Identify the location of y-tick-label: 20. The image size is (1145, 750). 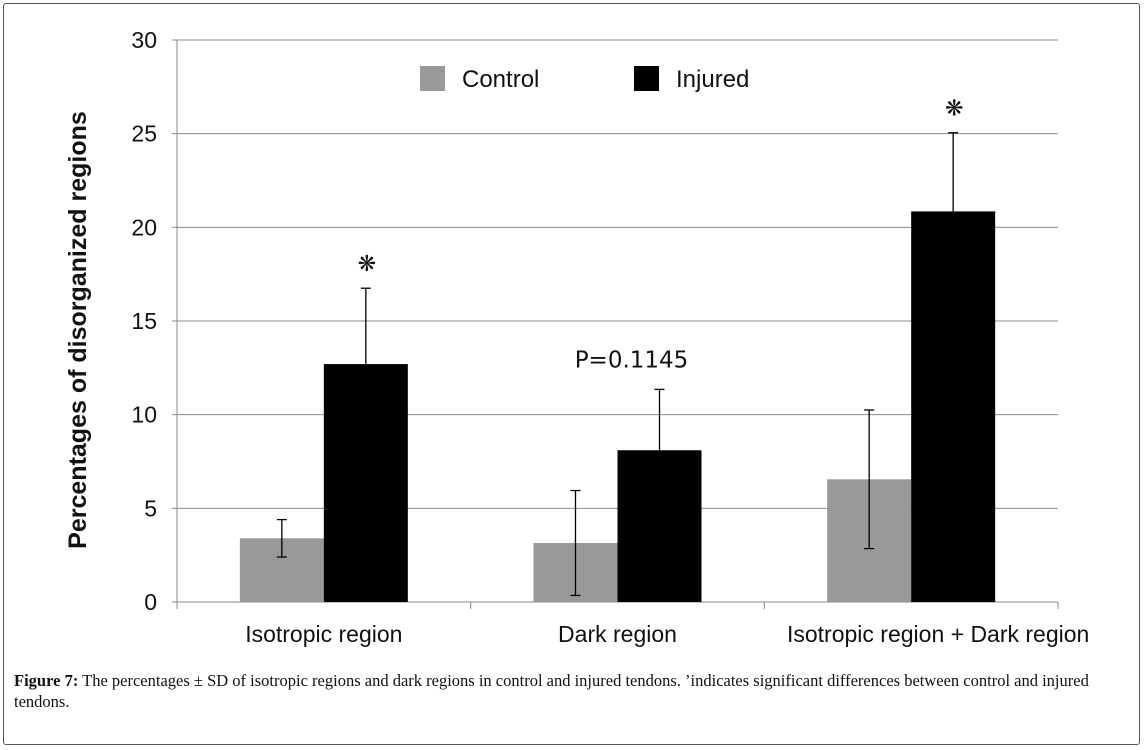
(144, 227).